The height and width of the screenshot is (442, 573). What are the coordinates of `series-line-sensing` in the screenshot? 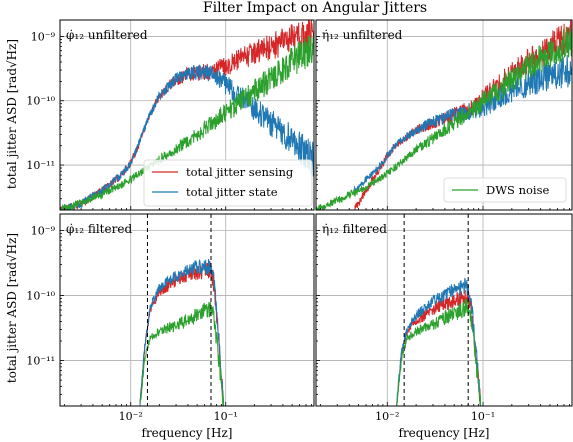 It's located at (439, 347).